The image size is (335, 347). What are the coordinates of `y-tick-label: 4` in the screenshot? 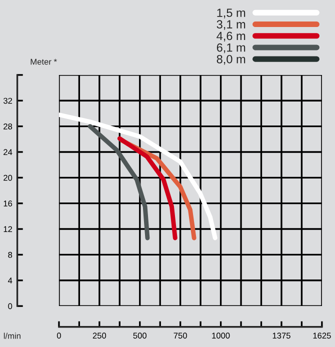 It's located at (10, 281).